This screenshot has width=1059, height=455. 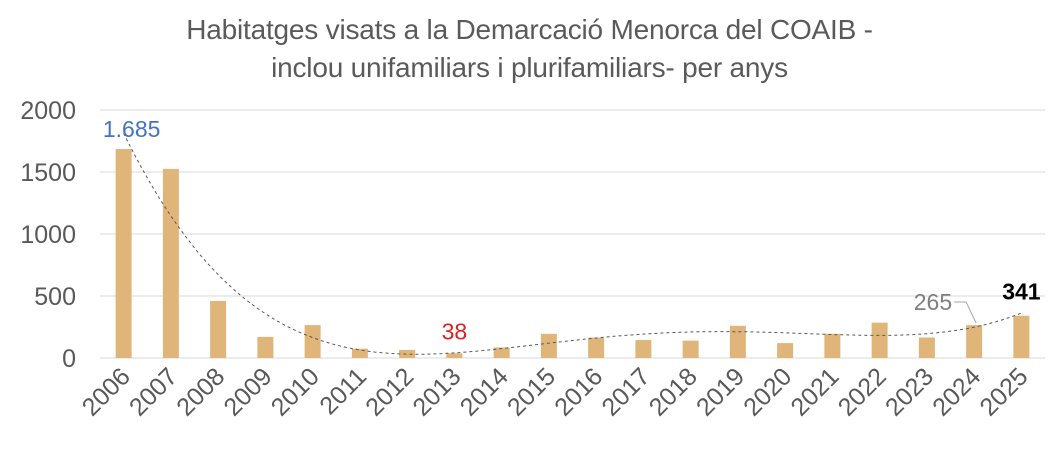 I want to click on x-tick-label-2018: 2018, so click(x=673, y=391).